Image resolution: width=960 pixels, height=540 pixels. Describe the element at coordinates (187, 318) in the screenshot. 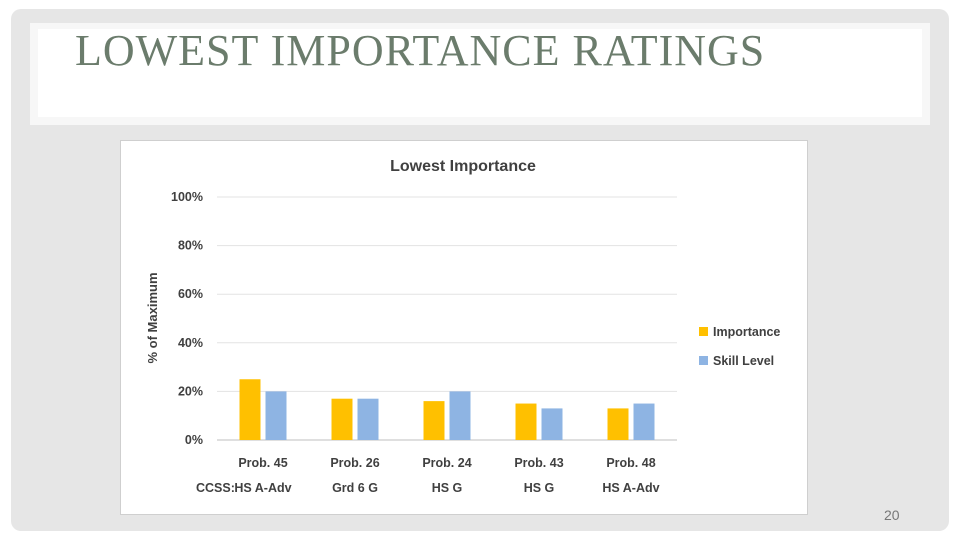

I see `y-tick-labels: 0% 20% 40% 60% 80% 100%` at that location.